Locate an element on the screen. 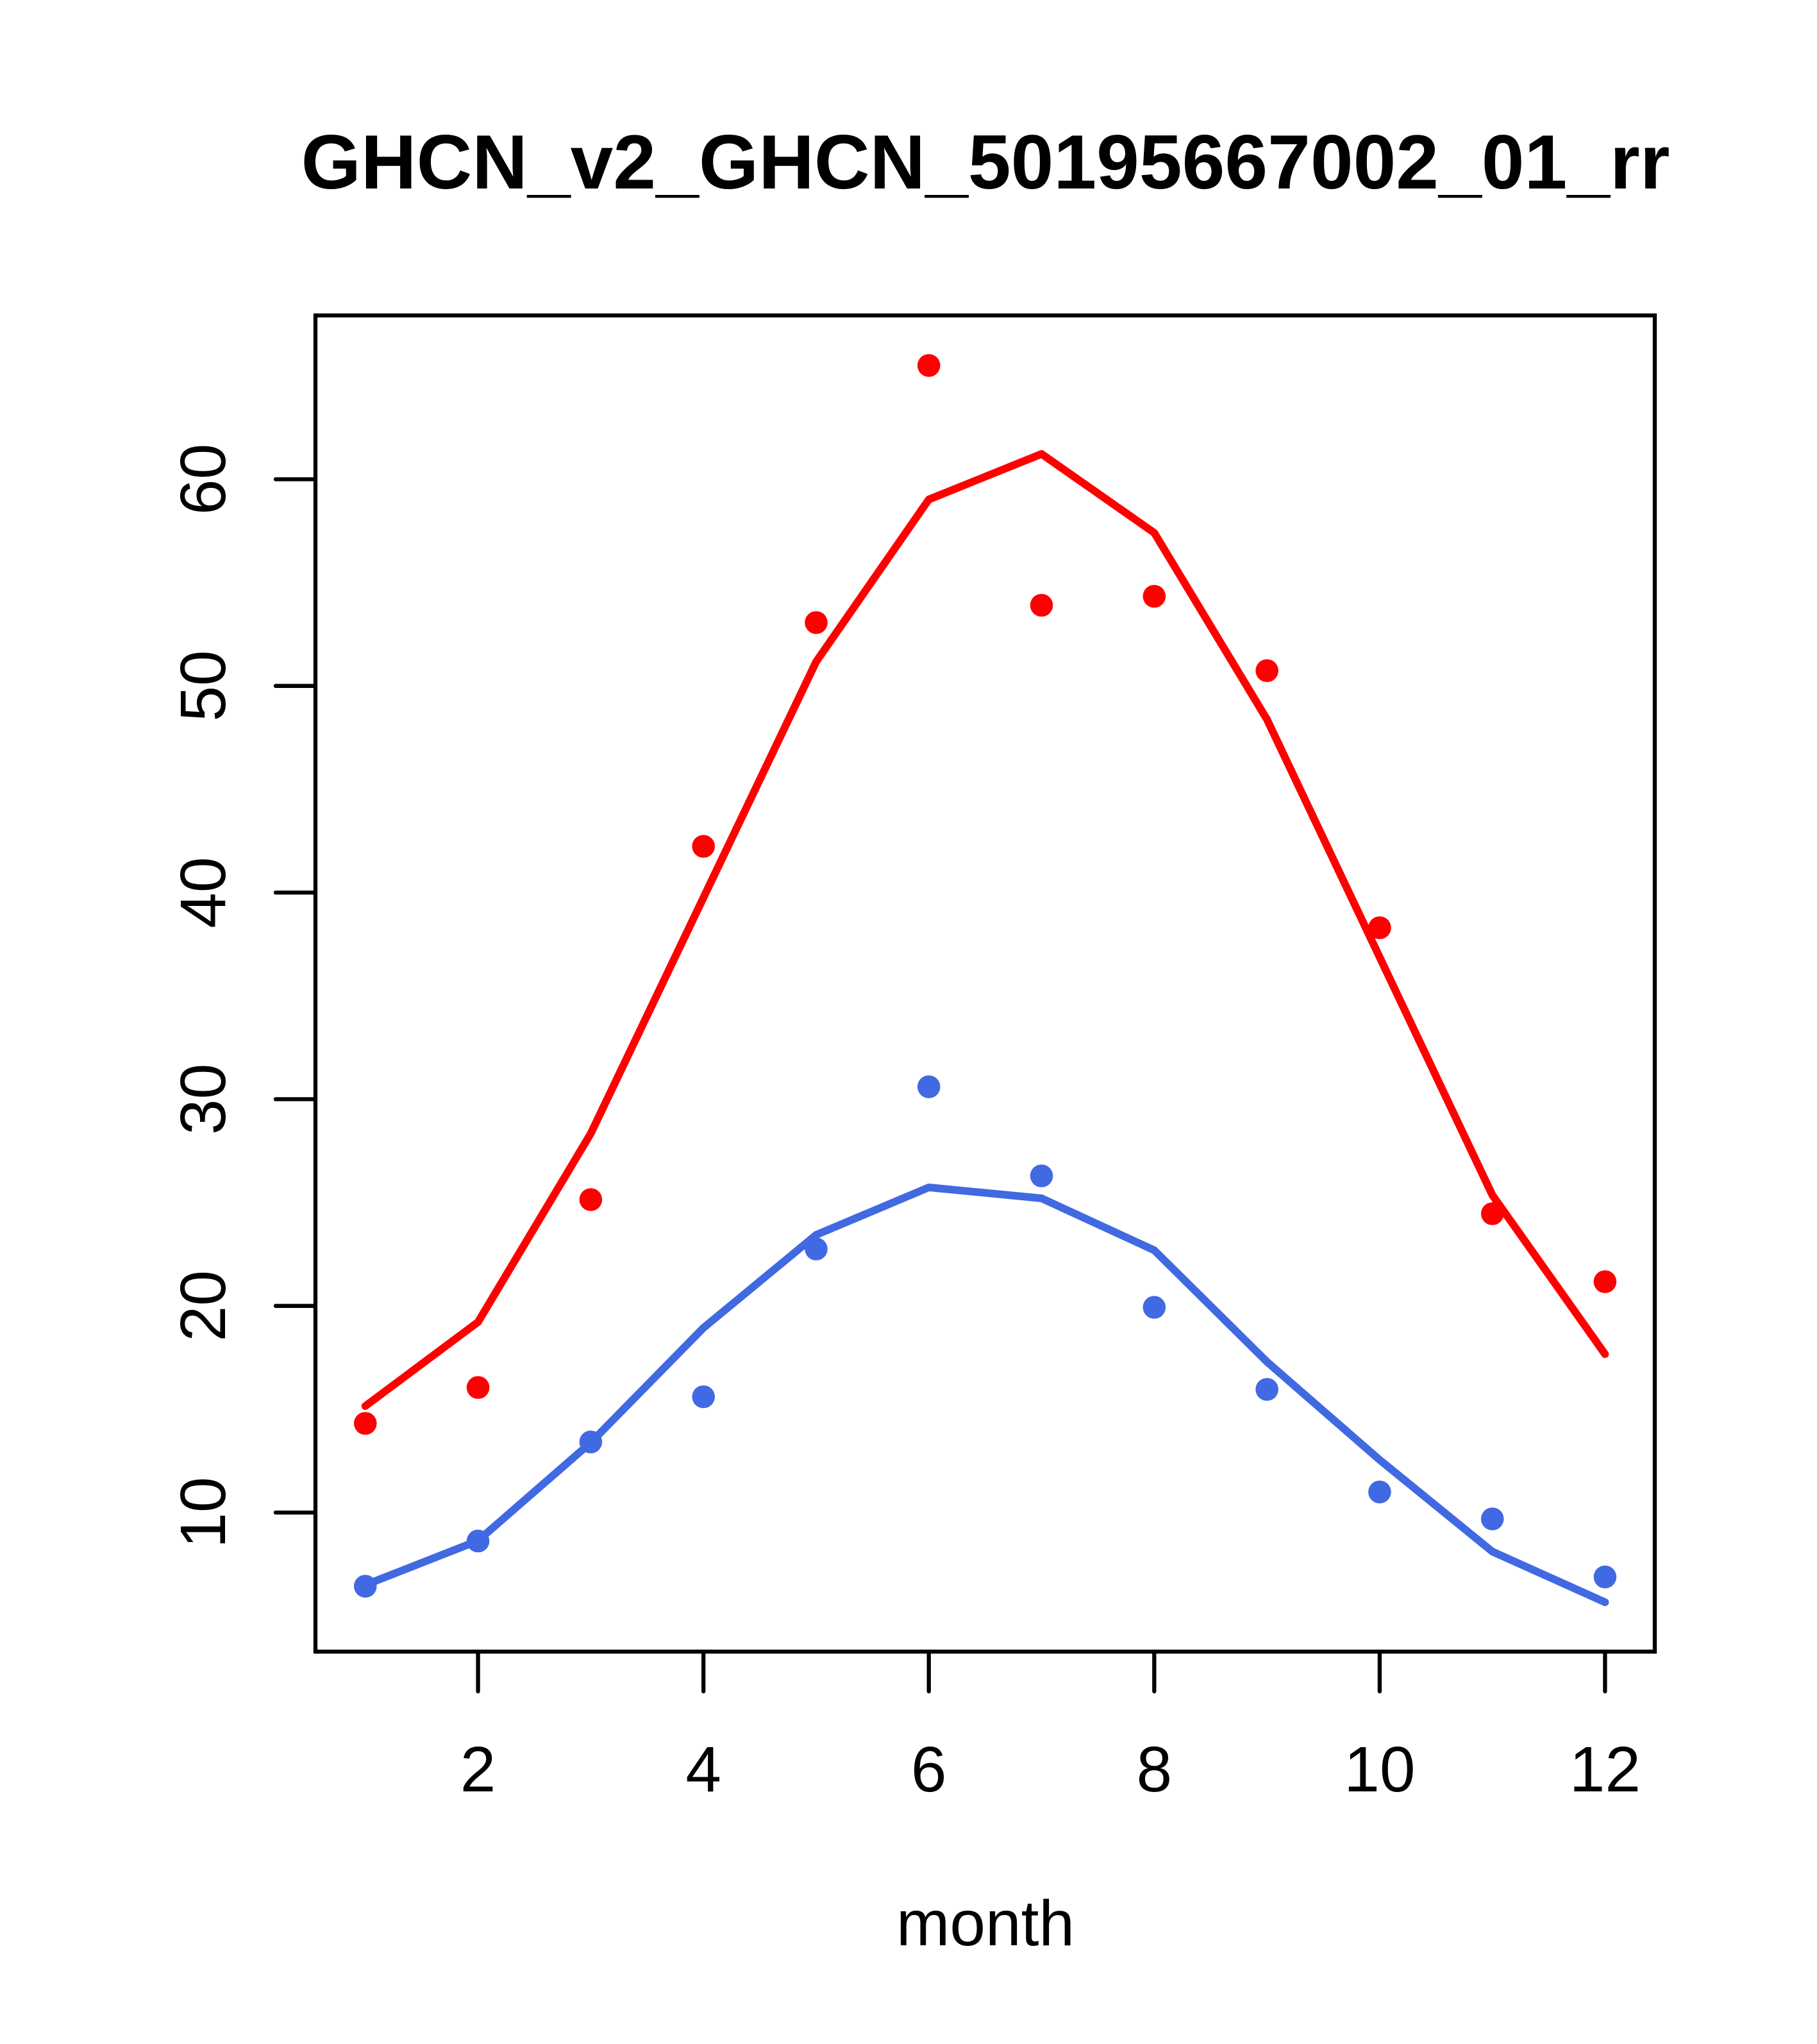  svg-text: month is located at coordinates (986, 1923).